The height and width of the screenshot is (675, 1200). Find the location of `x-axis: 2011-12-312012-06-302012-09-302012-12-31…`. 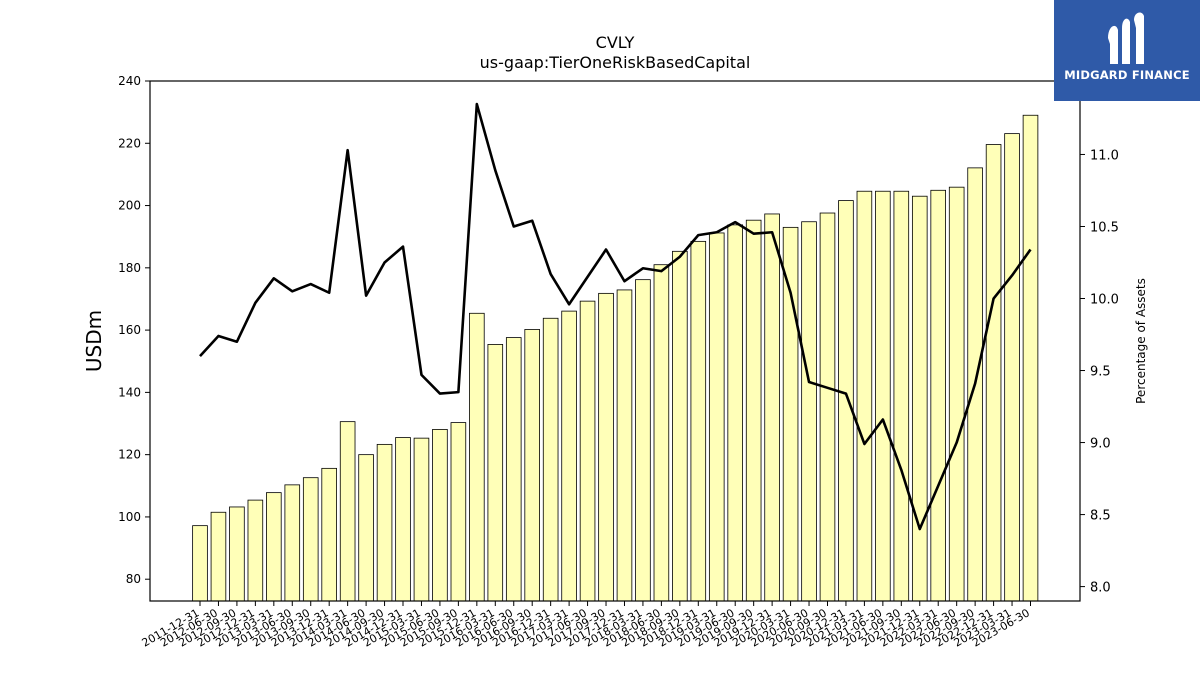

x-axis: 2011-12-312012-06-302012-09-302012-12-31… is located at coordinates (586, 625).